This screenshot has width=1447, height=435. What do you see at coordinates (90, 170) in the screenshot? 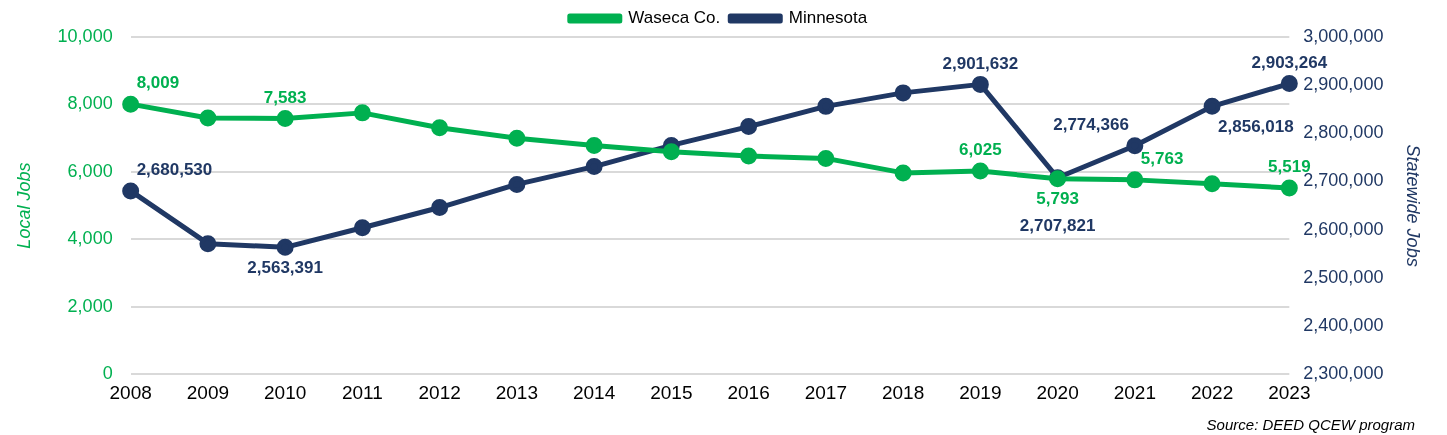
I see `y-tick-label: 6,000` at bounding box center [90, 170].